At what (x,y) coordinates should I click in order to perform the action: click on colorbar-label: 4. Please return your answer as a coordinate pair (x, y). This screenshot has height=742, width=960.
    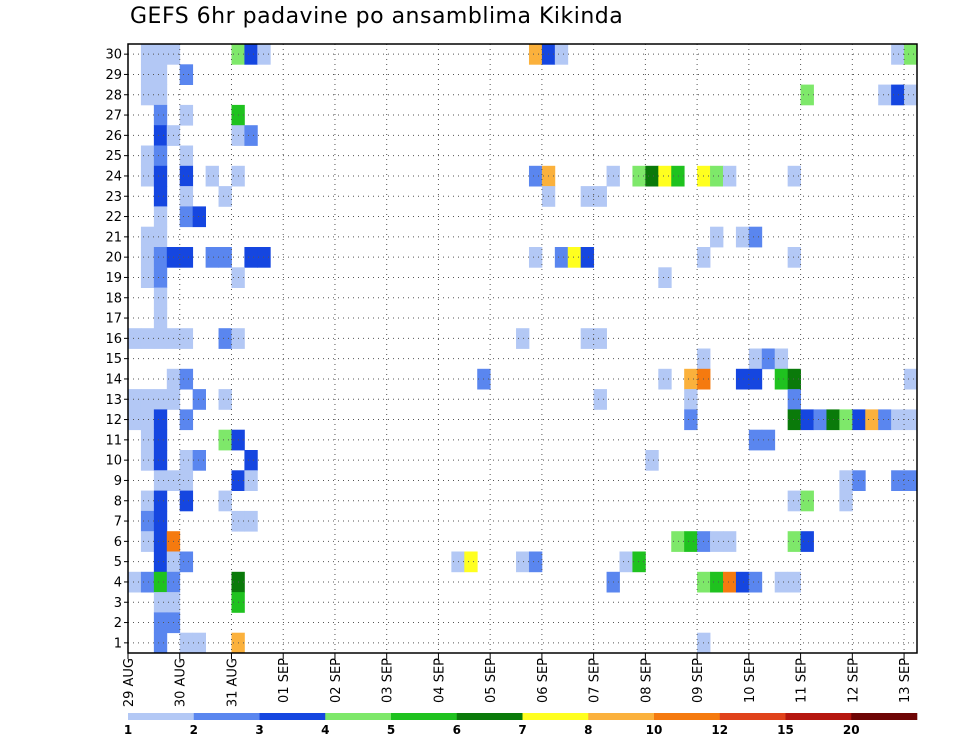
    Looking at the image, I should click on (325, 730).